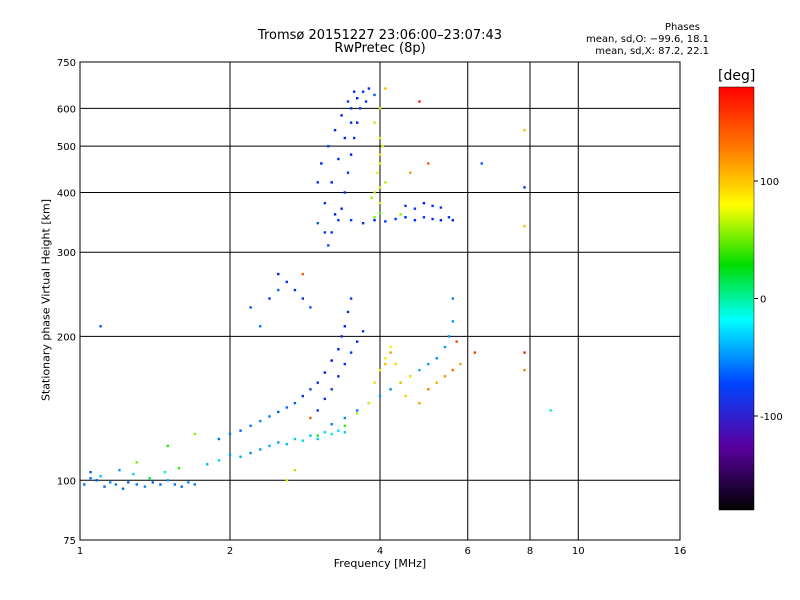 The height and width of the screenshot is (600, 800). I want to click on y-tick-label: 750, so click(66, 63).